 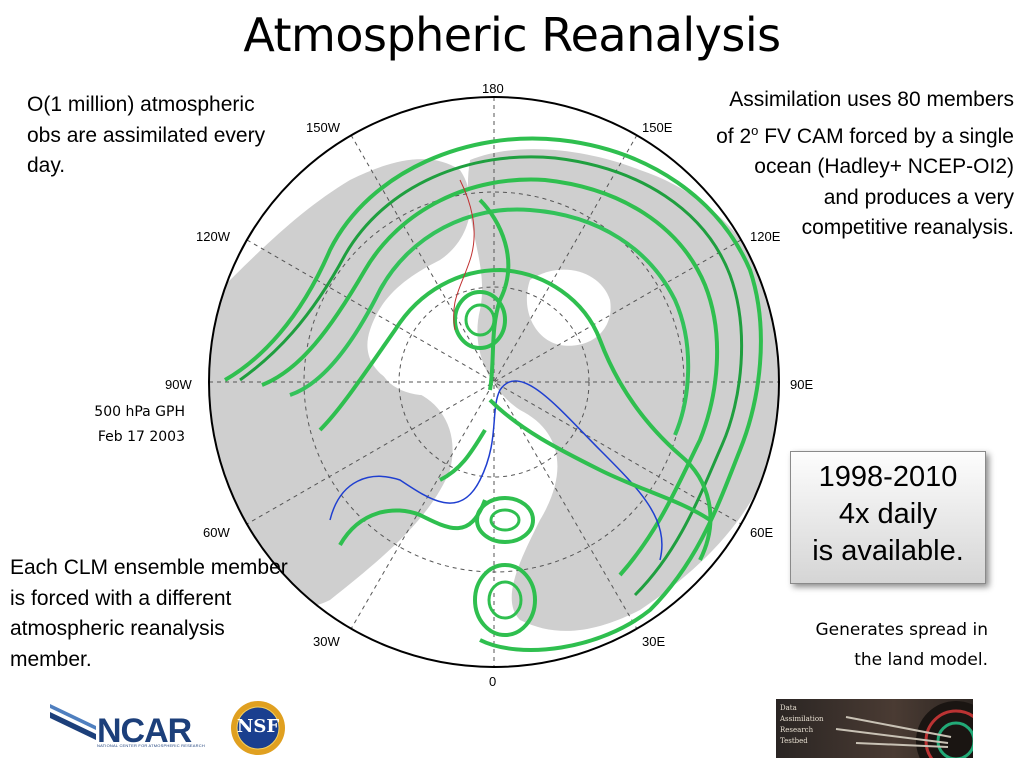 What do you see at coordinates (904, 729) in the screenshot?
I see `dartboard-icon` at bounding box center [904, 729].